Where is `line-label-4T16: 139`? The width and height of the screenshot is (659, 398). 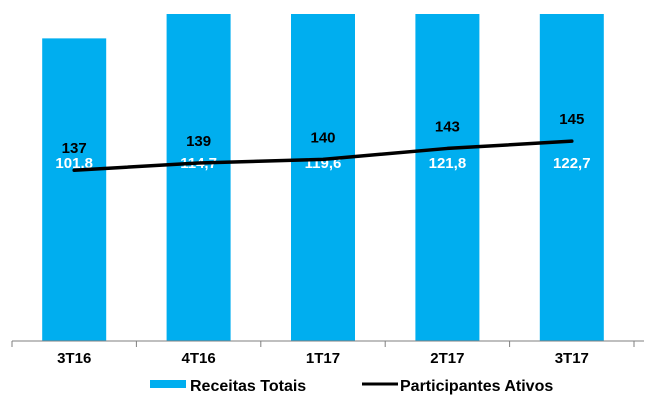
line-label-4T16: 139 is located at coordinates (198, 141).